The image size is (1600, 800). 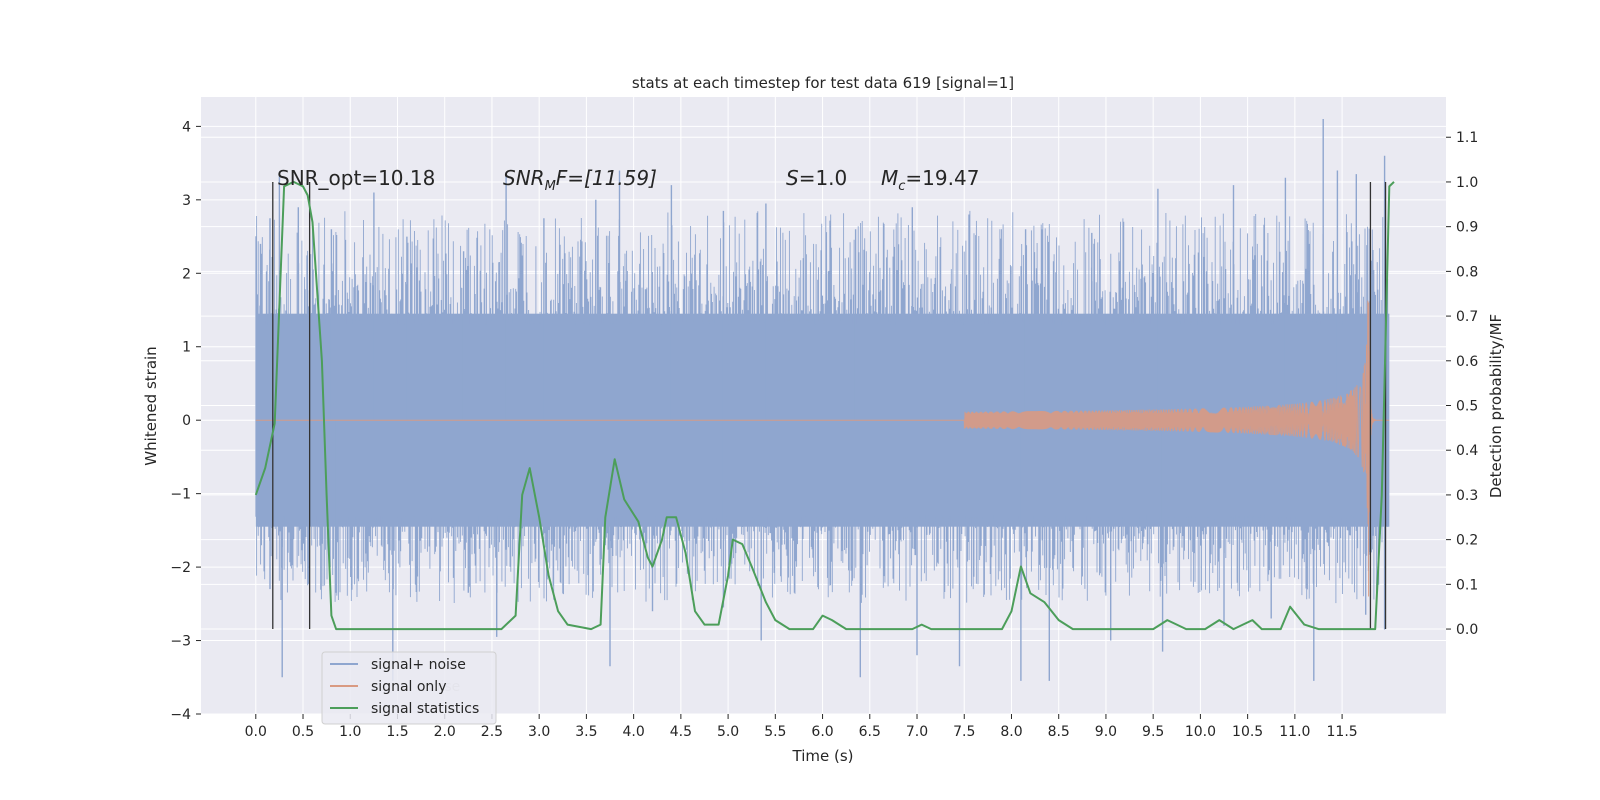 I want to click on x-tick-label: 2.0, so click(x=445, y=732).